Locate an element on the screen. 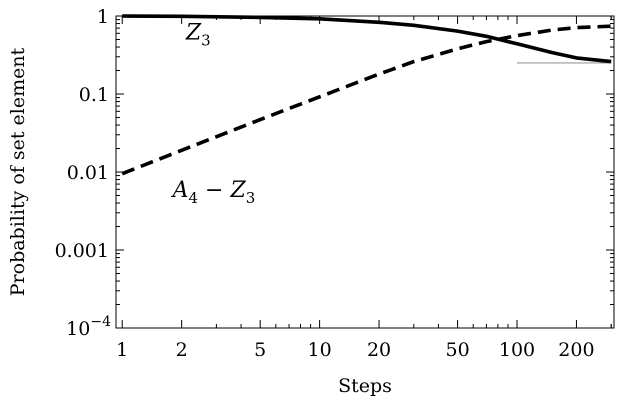  x-tick-label: 100 is located at coordinates (517, 350).